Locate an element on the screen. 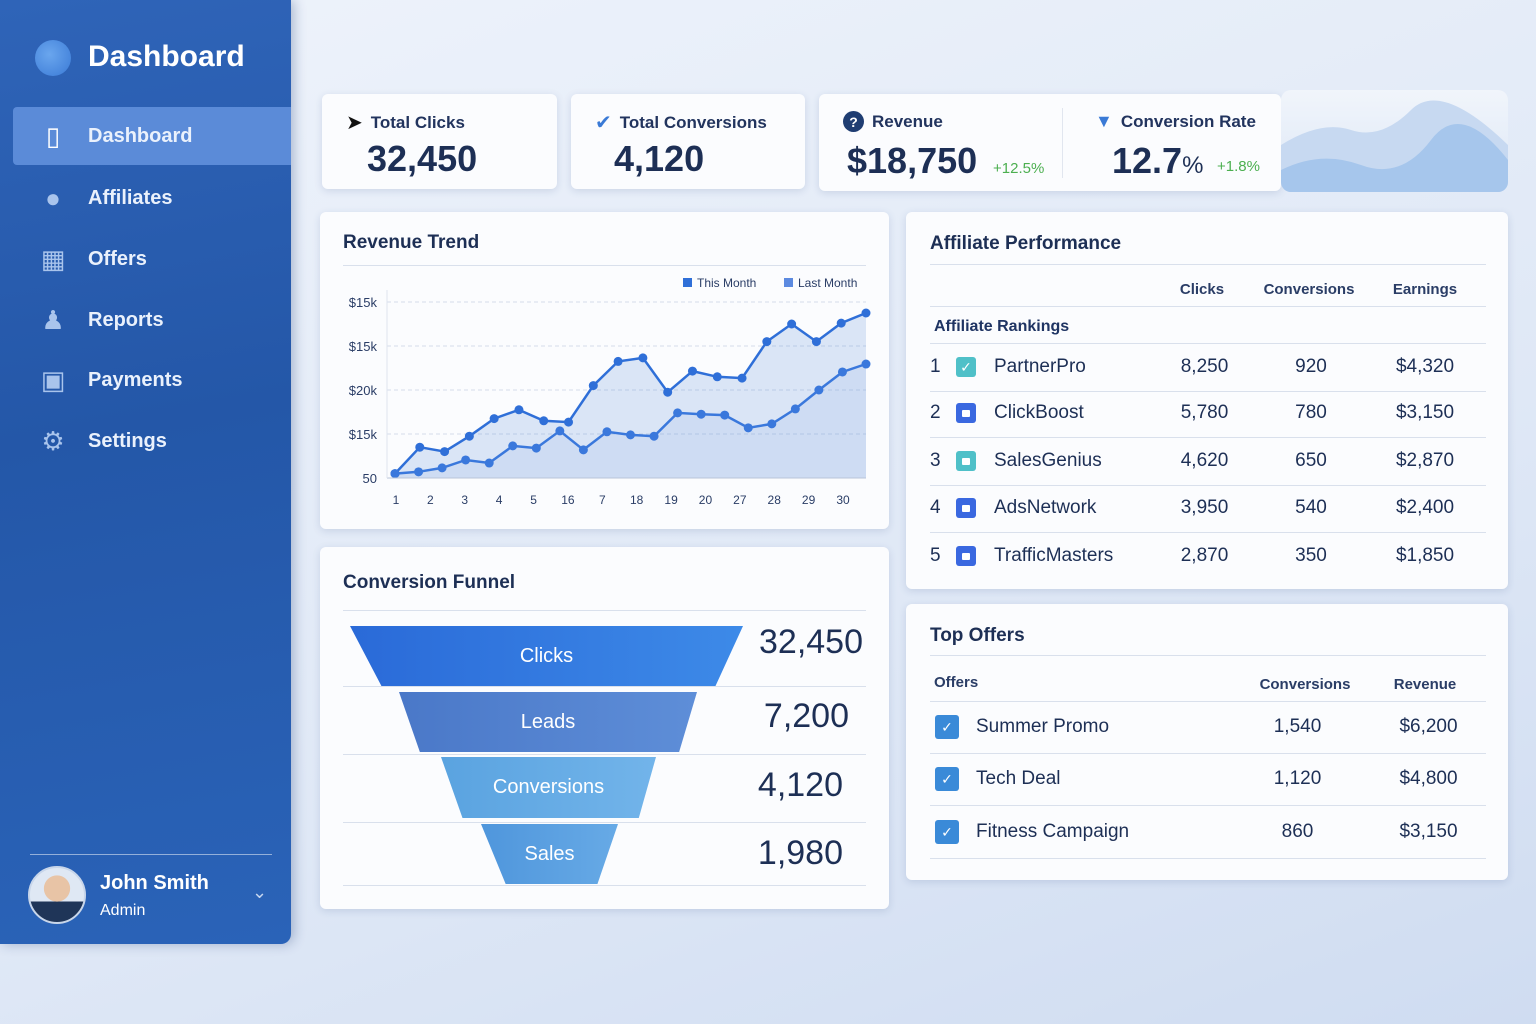 The width and height of the screenshot is (1536, 1024). column-header: Revenue is located at coordinates (1425, 684).